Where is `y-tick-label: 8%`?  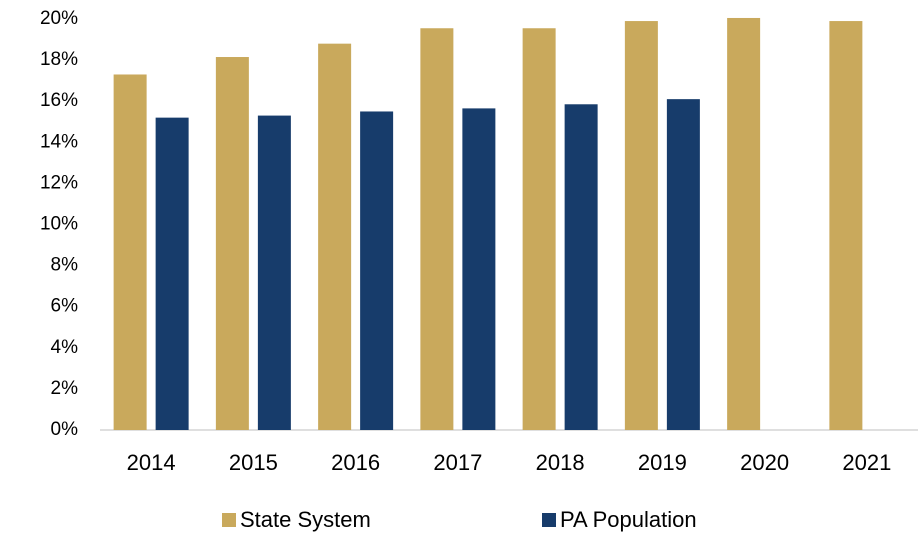 y-tick-label: 8% is located at coordinates (65, 265).